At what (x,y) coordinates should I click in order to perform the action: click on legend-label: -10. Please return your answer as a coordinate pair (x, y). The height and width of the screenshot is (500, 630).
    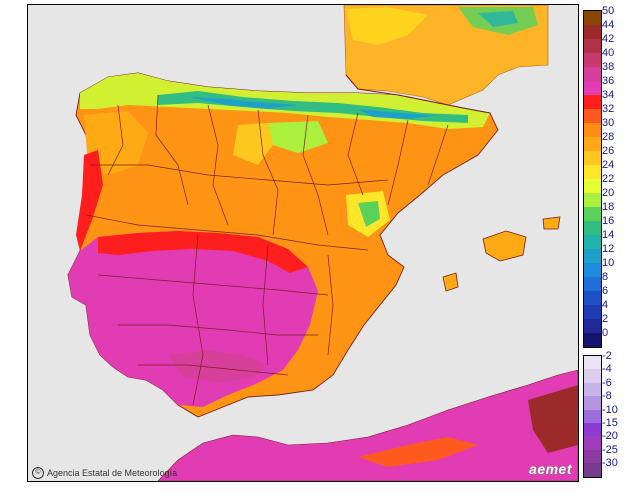
    Looking at the image, I should click on (610, 409).